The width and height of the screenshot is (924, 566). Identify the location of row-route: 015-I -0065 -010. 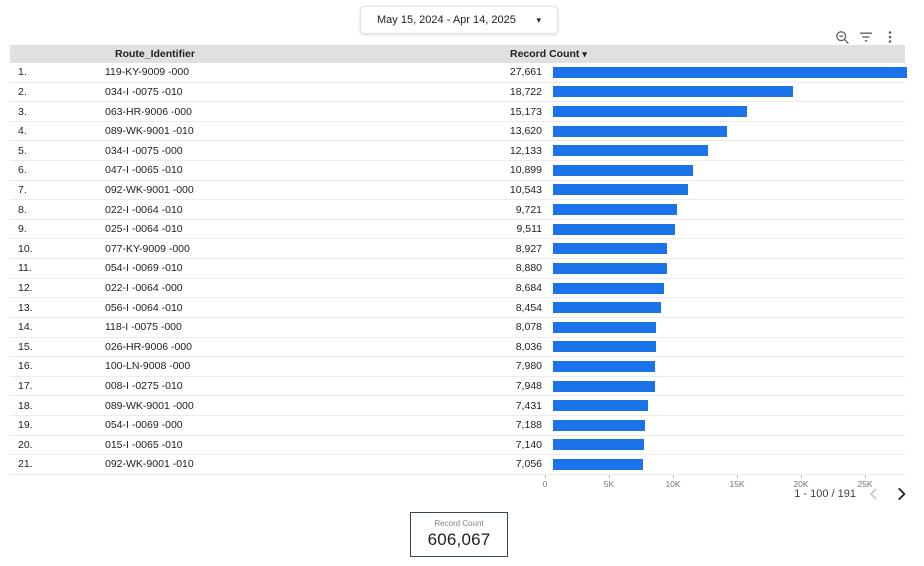
(144, 444).